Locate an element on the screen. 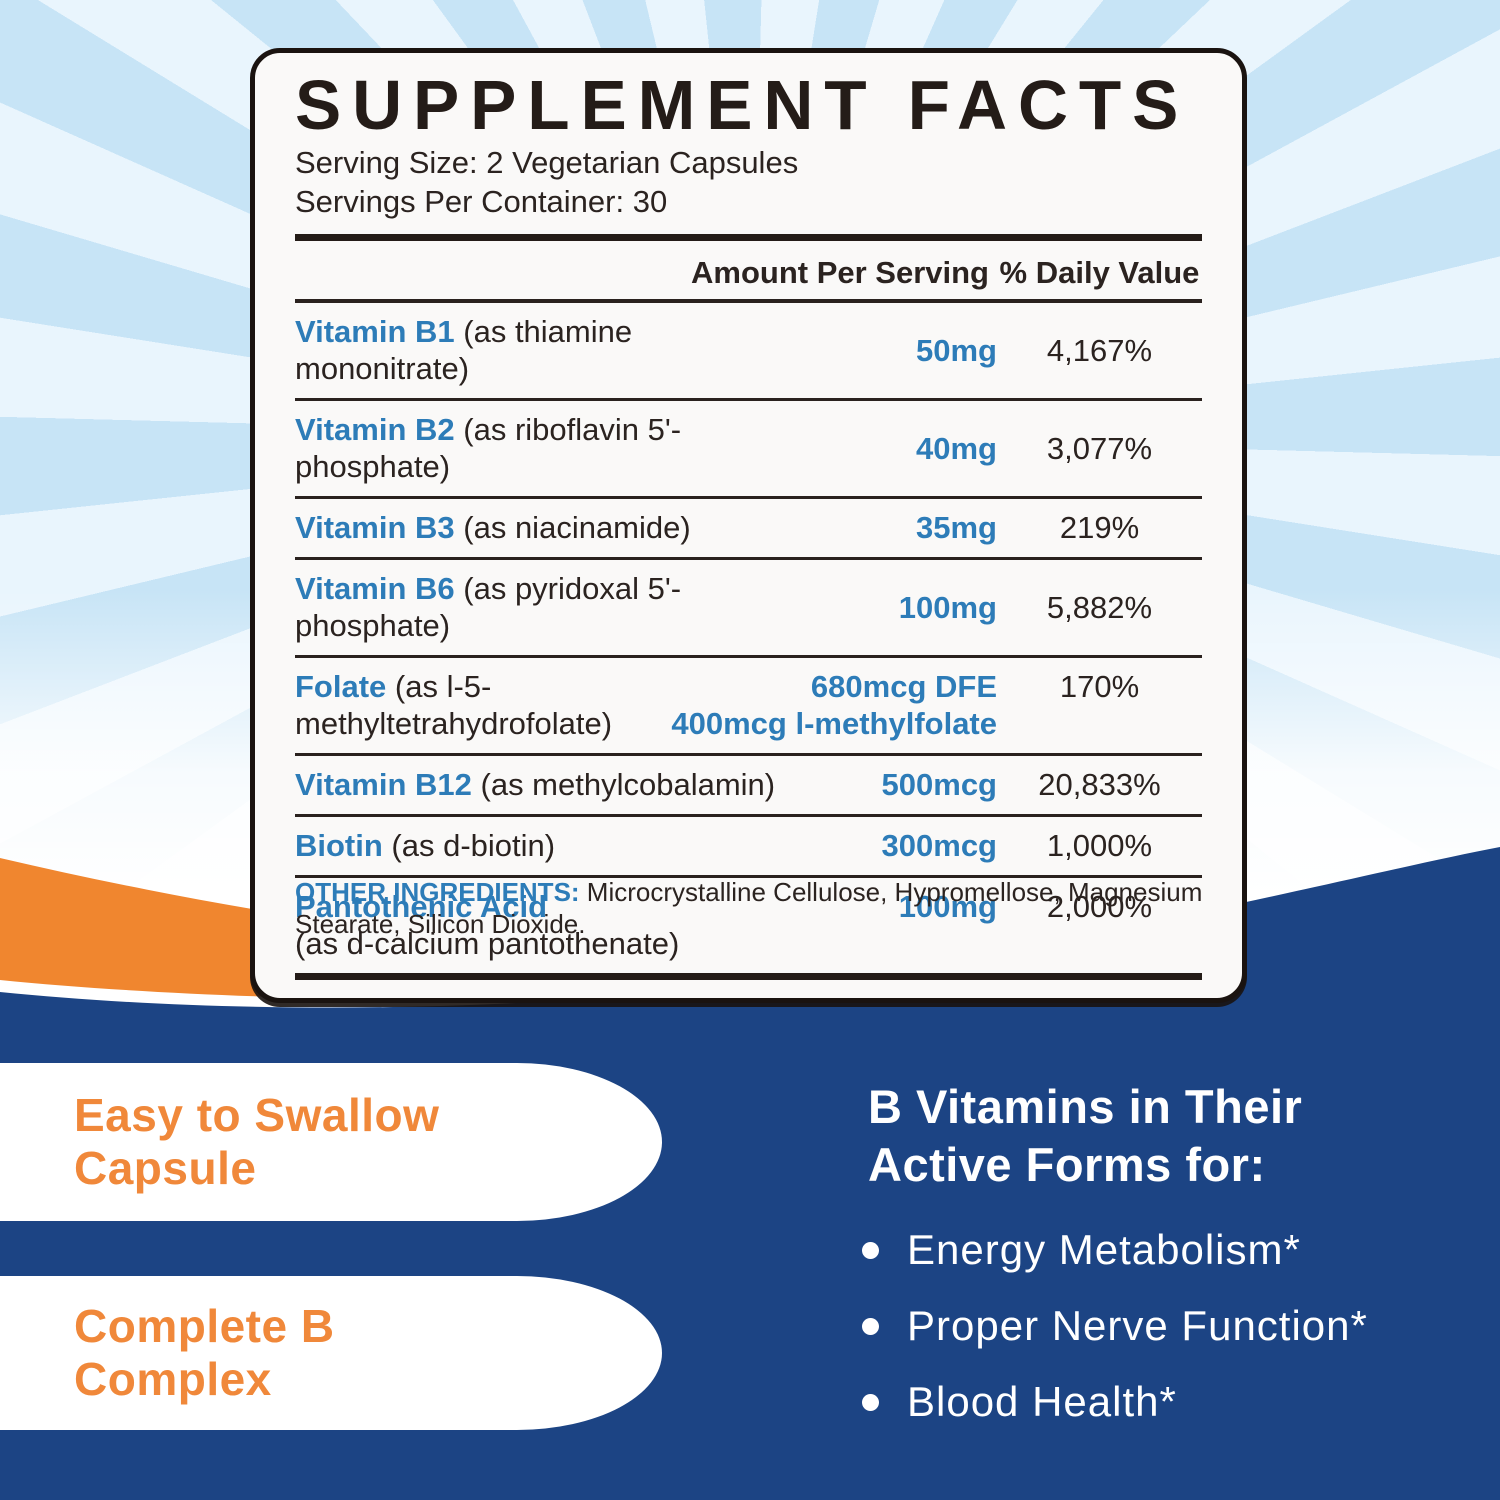 The height and width of the screenshot is (1500, 1500). header-rule is located at coordinates (748, 237).